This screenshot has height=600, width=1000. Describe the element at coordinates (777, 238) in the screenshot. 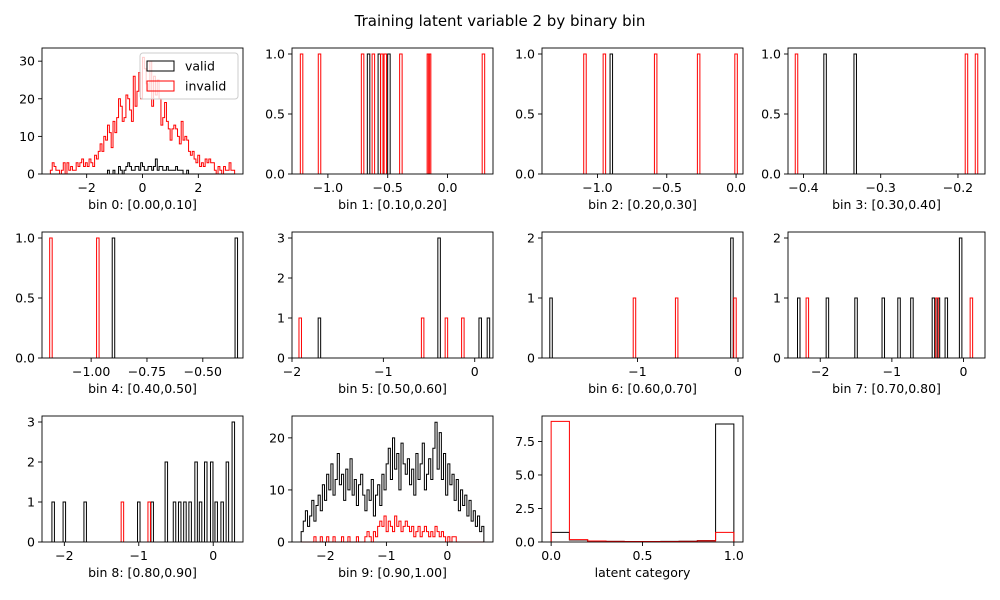

I see `panel-7-ytick-label-2: 2` at that location.